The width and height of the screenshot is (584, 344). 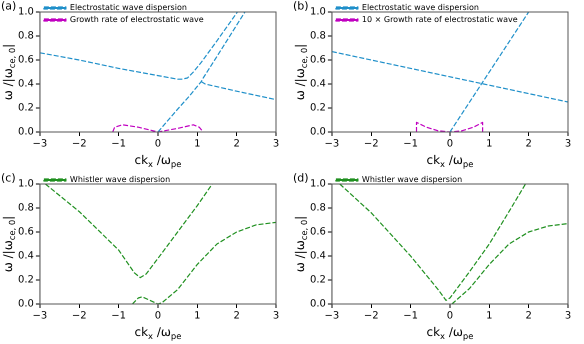 What do you see at coordinates (301, 6) in the screenshot?
I see `chart-title: (b)` at bounding box center [301, 6].